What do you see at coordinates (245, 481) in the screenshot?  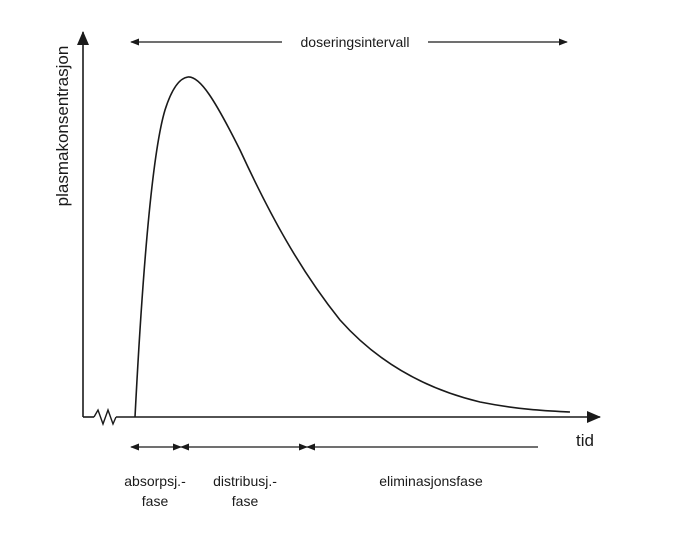 I see `distribution-phase-label-line1: distribusj.-` at bounding box center [245, 481].